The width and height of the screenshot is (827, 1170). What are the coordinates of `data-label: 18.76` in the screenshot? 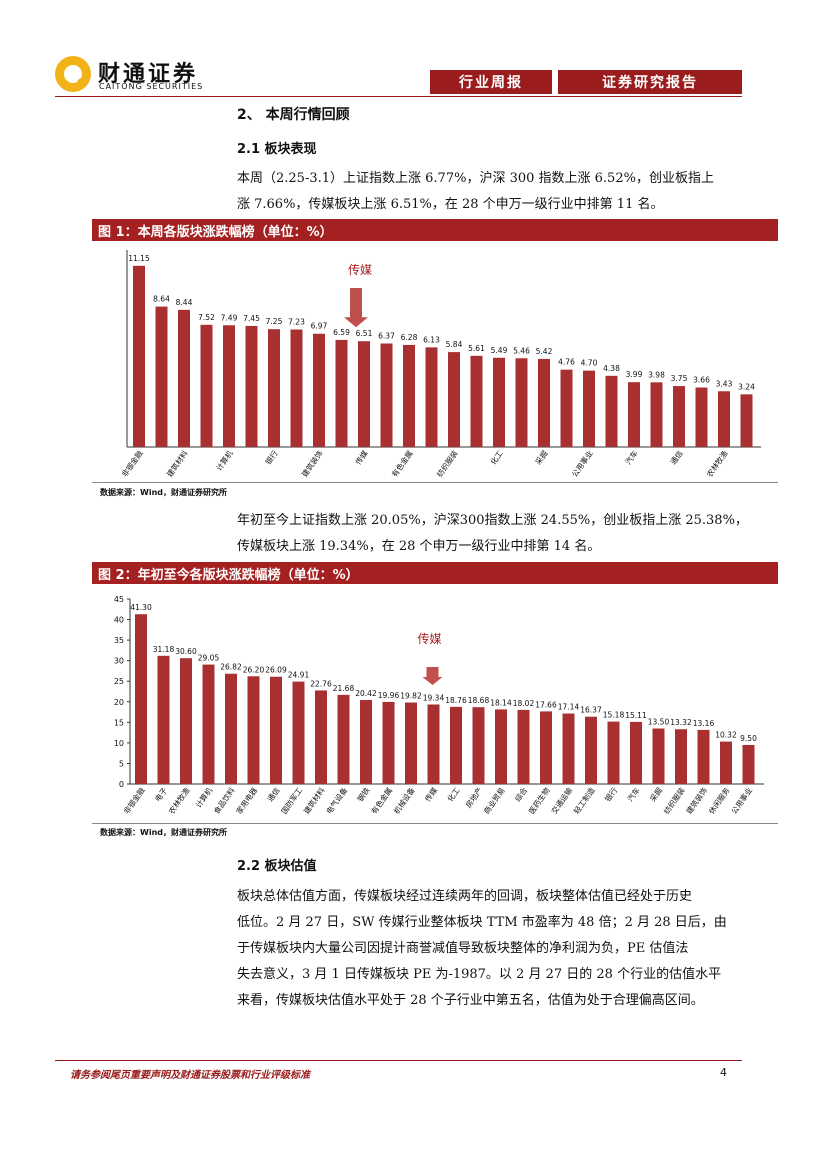 It's located at (456, 700).